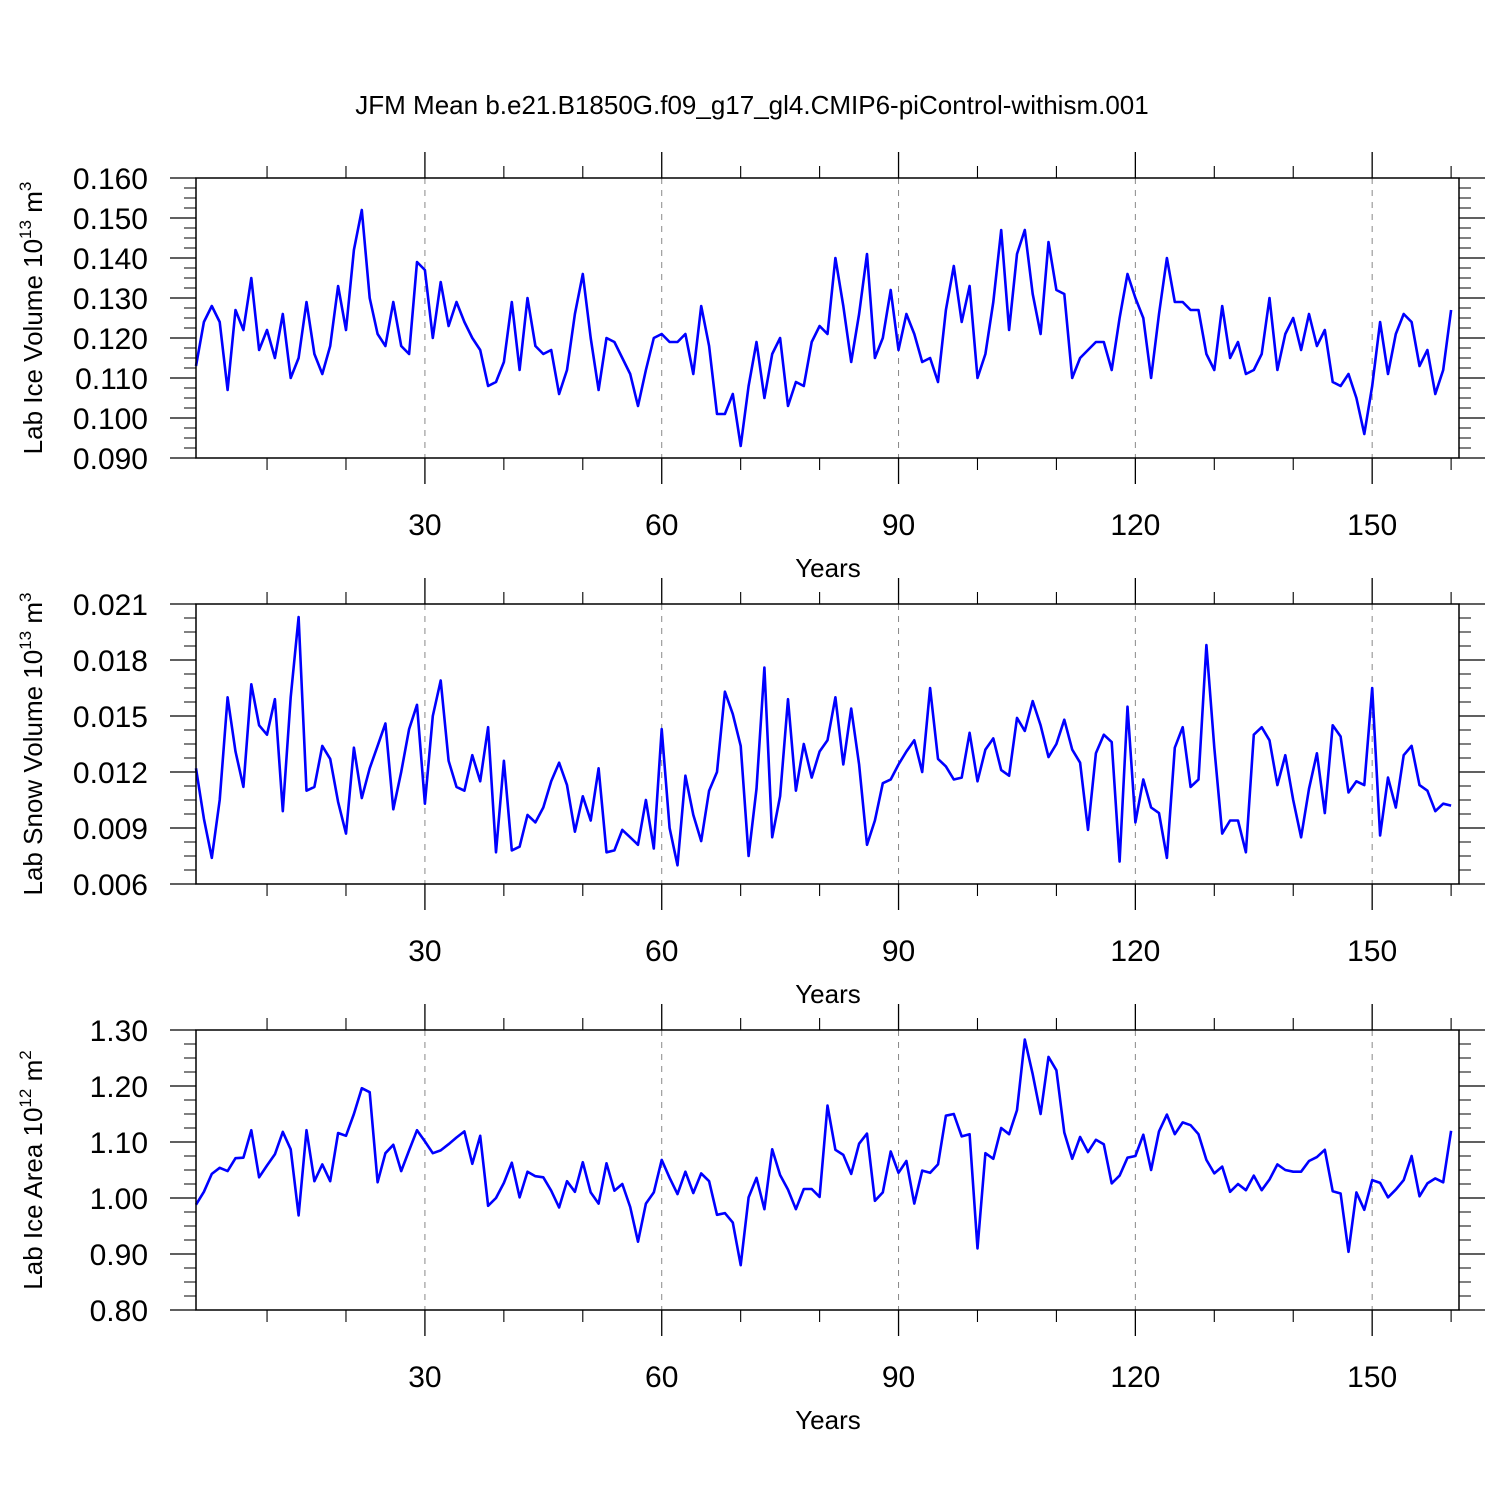 This screenshot has width=1500, height=1500. I want to click on y-axis-label: Lab Snow Volume 1013 m3, so click(32, 743).